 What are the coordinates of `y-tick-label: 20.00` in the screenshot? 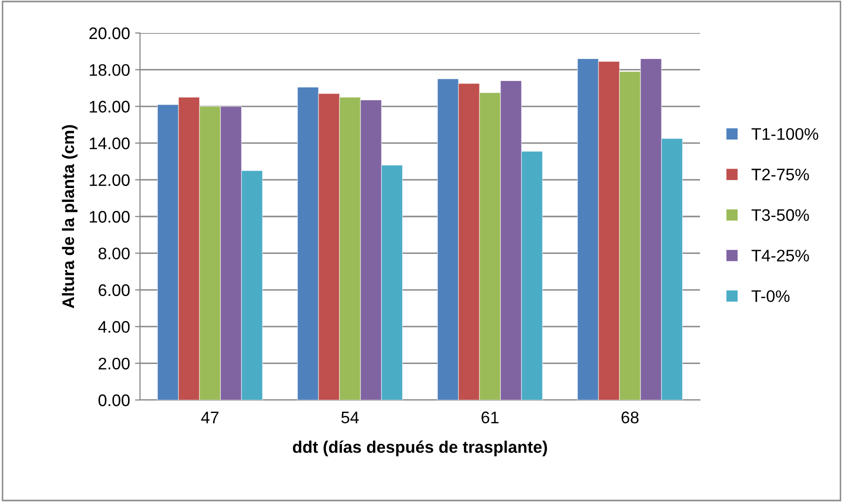 It's located at (109, 33).